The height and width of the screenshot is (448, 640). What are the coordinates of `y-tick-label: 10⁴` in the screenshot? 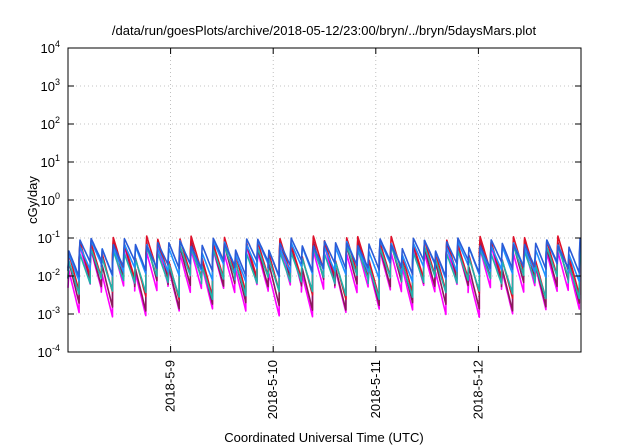 It's located at (50, 47).